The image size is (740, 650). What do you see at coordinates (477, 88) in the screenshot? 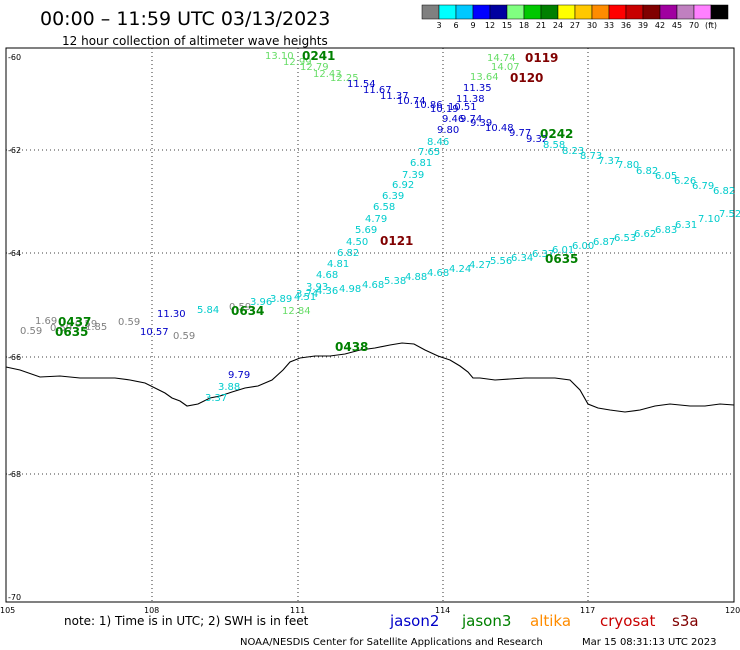
I see `swh-value: 11.35` at bounding box center [477, 88].